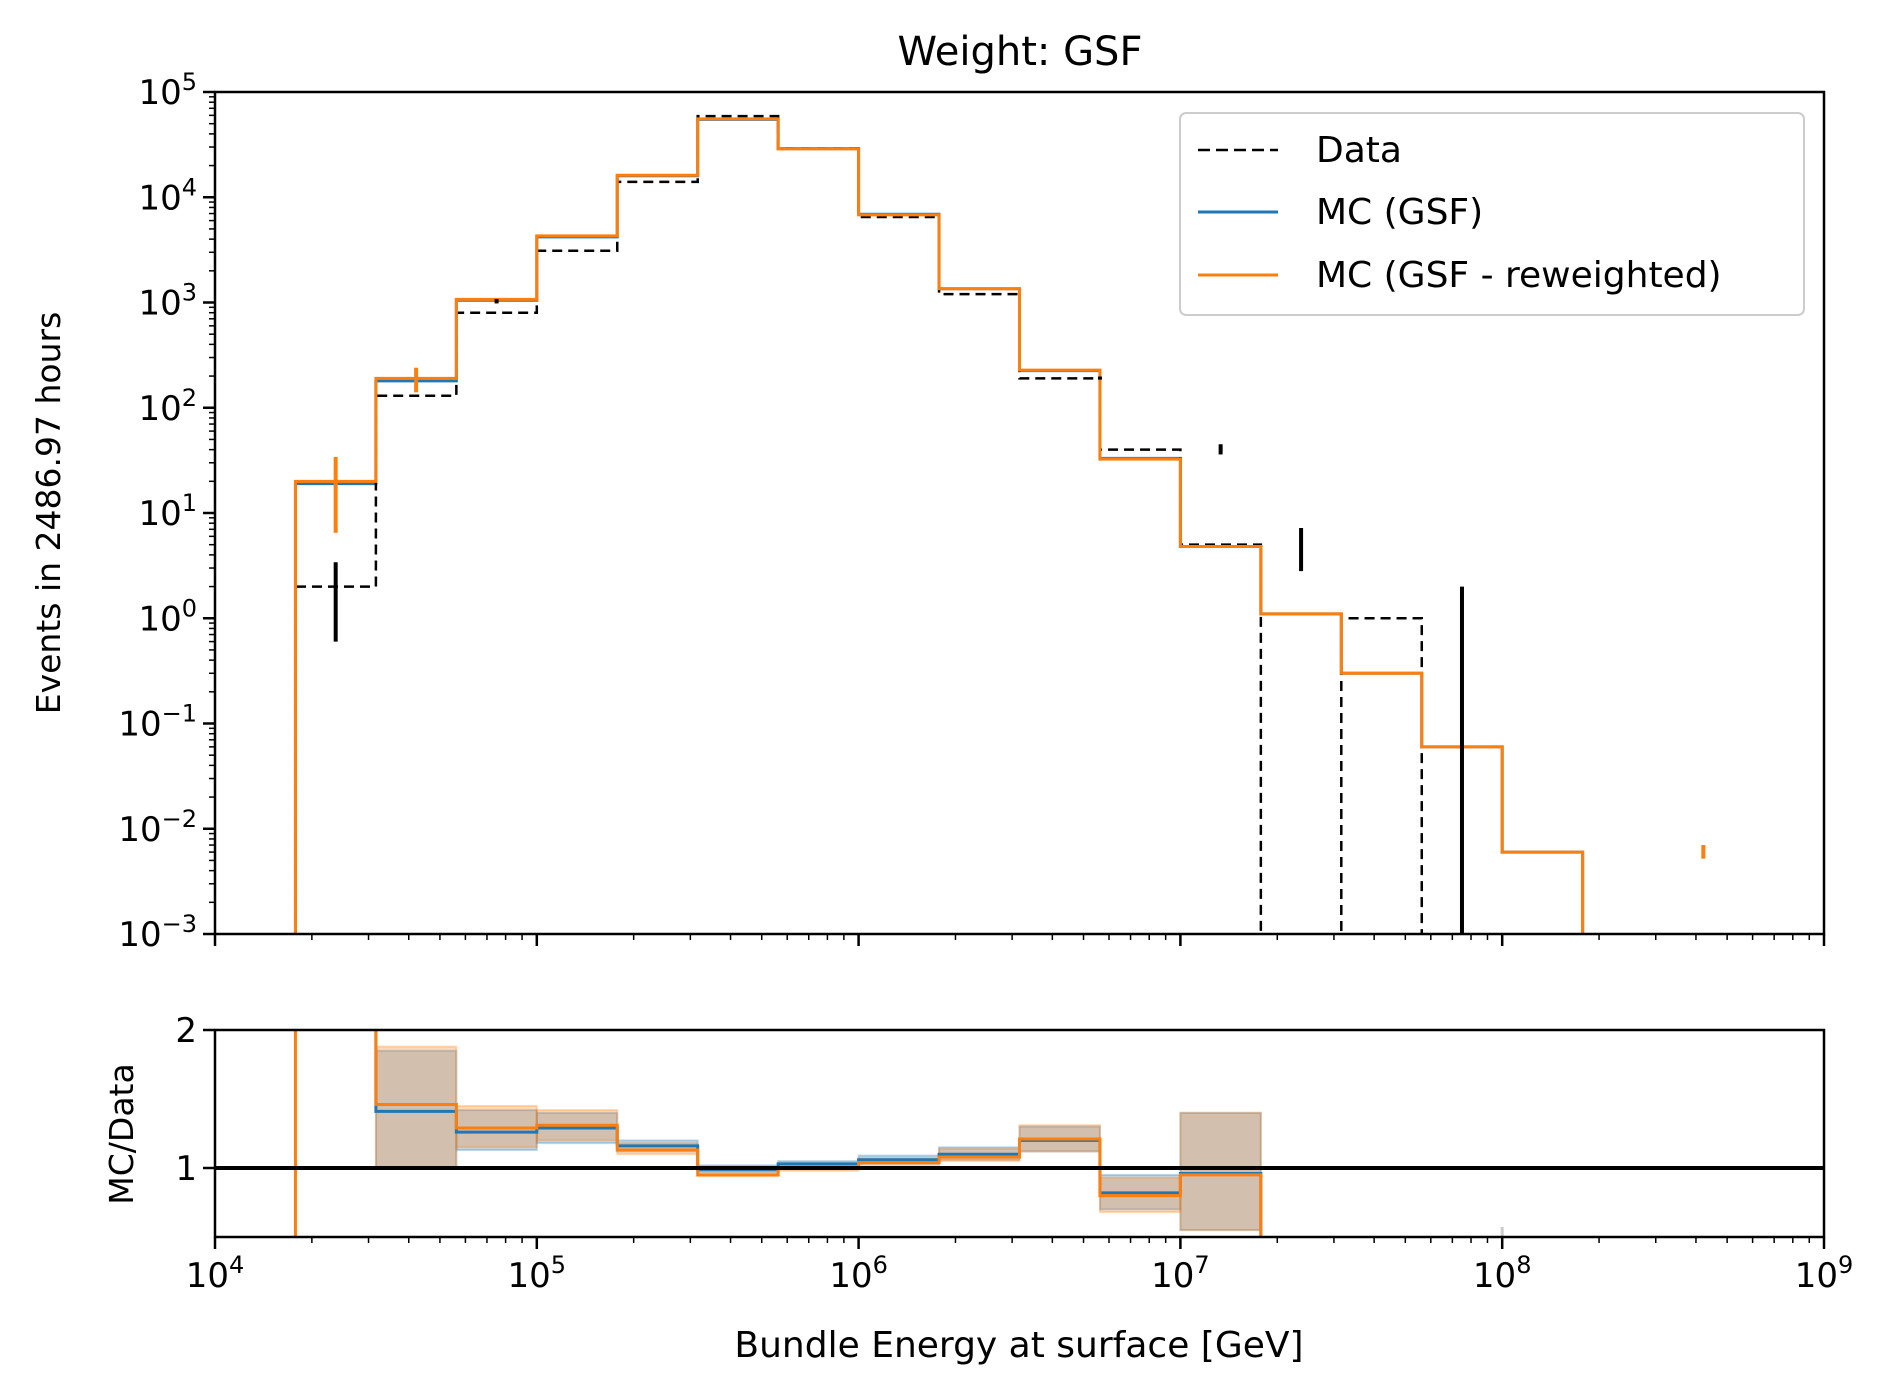 The height and width of the screenshot is (1392, 1884). I want to click on ratio-x-ticks: 10⁴ 10⁵ 10⁶ 10⁷ 10⁸ 10⁹, so click(1020, 1266).